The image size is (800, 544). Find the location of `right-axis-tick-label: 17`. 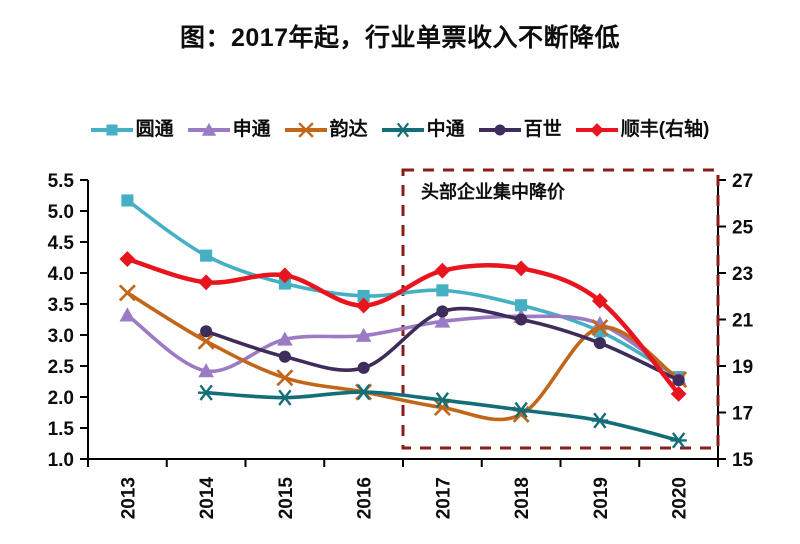

right-axis-tick-label: 17 is located at coordinates (742, 414).